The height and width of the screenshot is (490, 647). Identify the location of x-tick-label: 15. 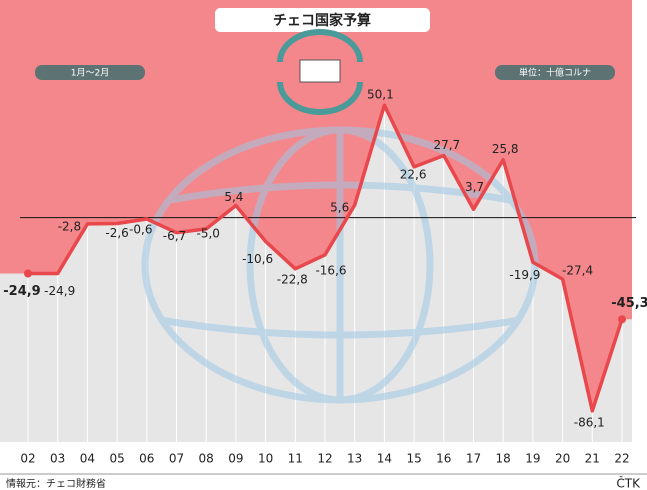
(413, 459).